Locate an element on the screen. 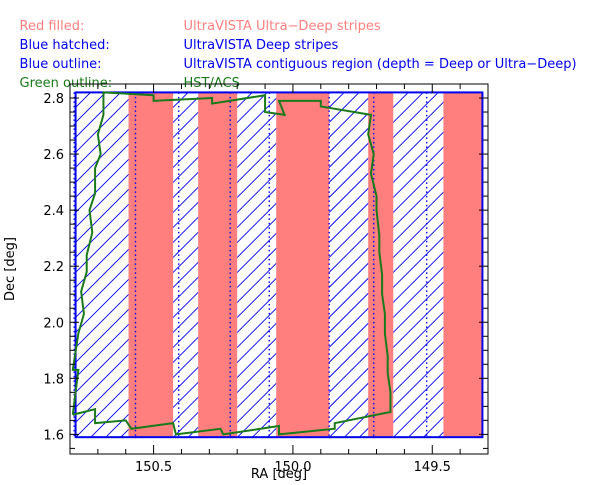 This screenshot has width=600, height=485. x-tick-label: 150.0 is located at coordinates (292, 467).